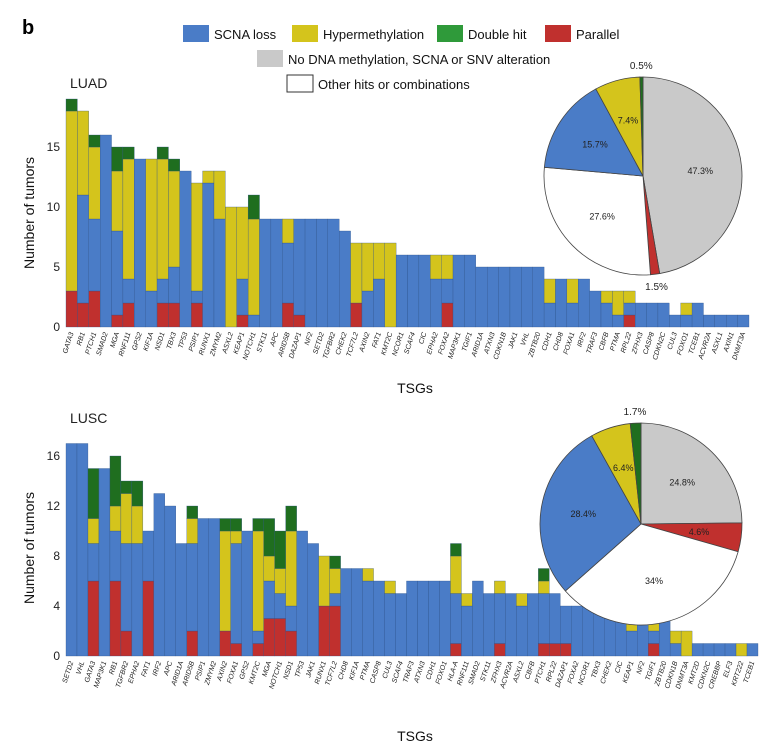  Describe the element at coordinates (116, 340) in the screenshot. I see `luad-x-tick-label: MGA` at that location.